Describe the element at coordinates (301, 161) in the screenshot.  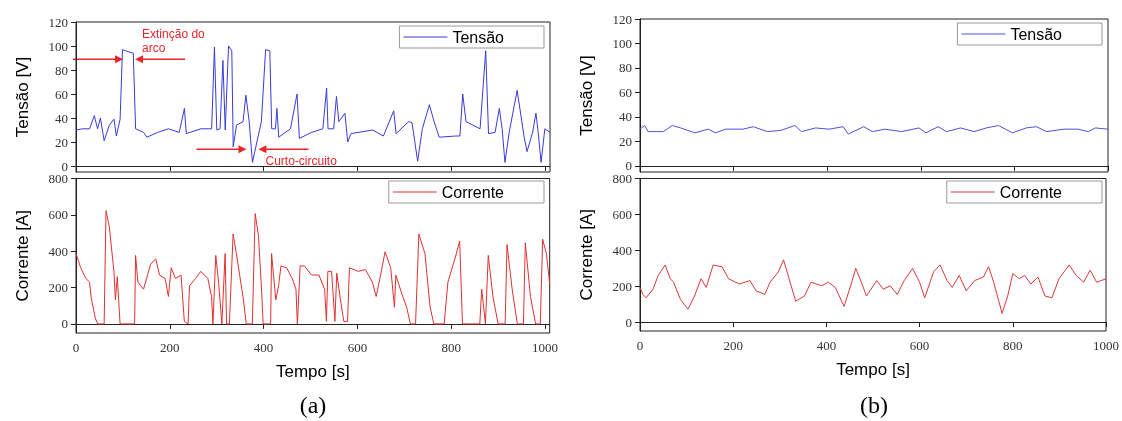
I see `annotation: Curto-circuito` at that location.